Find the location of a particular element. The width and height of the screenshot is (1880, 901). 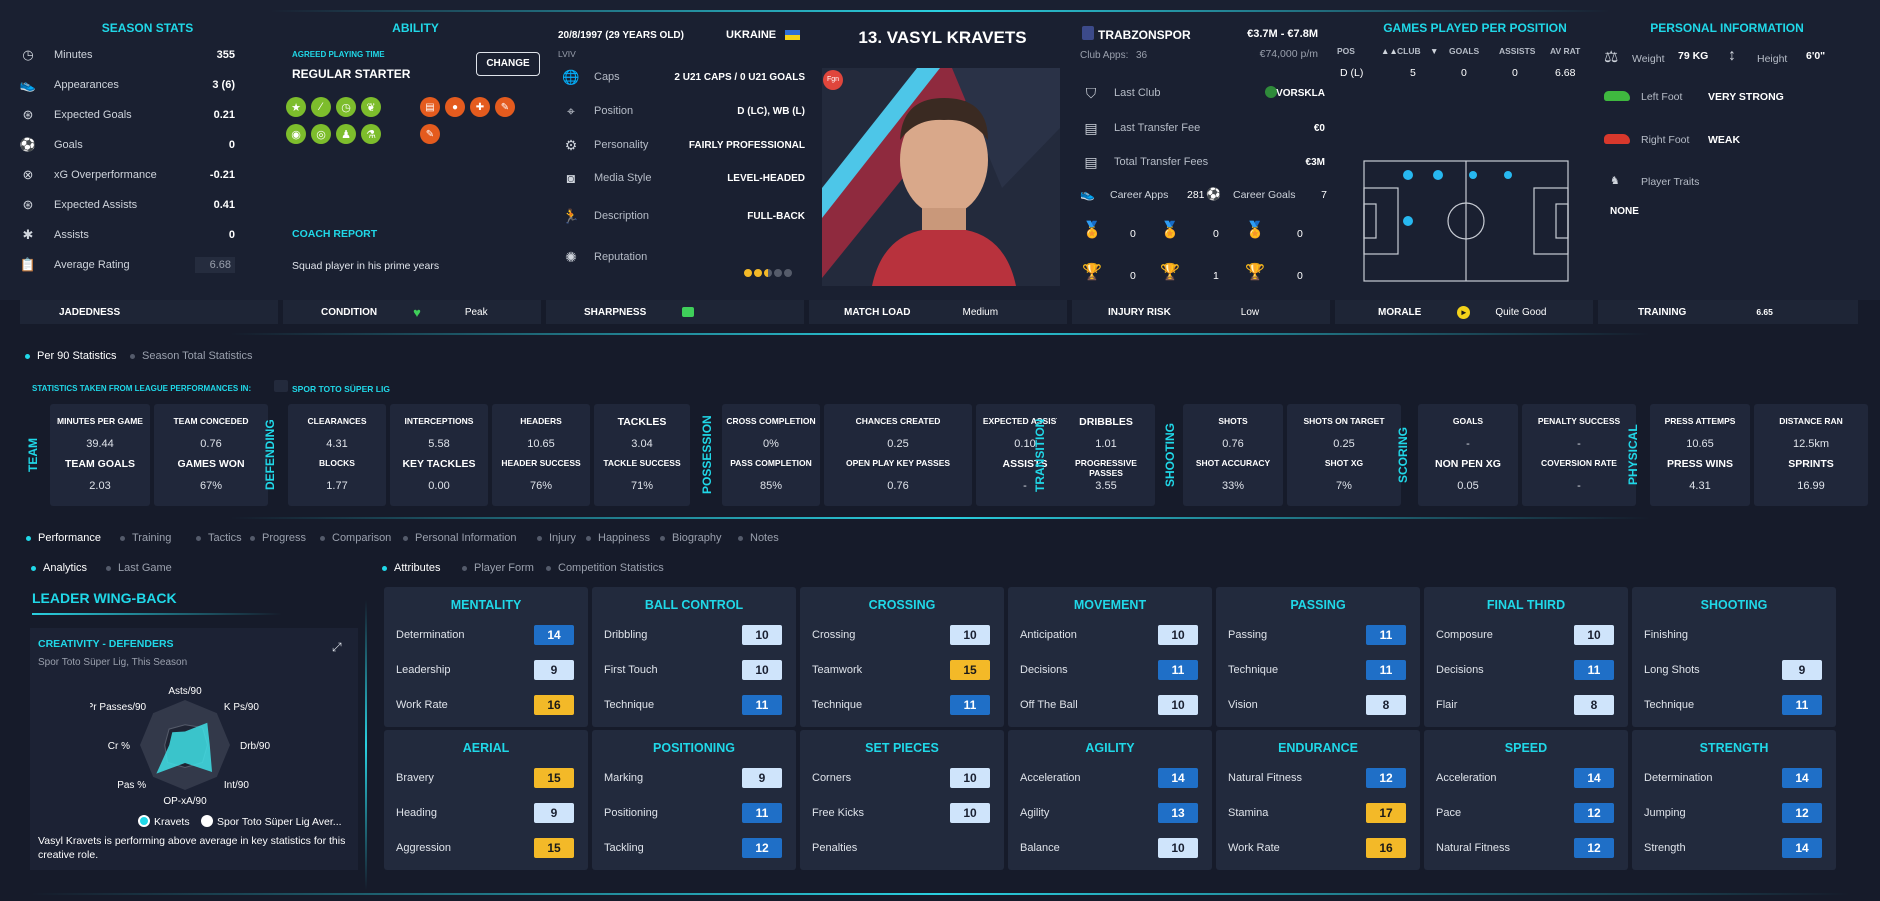

stat-label: MINUTES PER GAME is located at coordinates (100, 421).